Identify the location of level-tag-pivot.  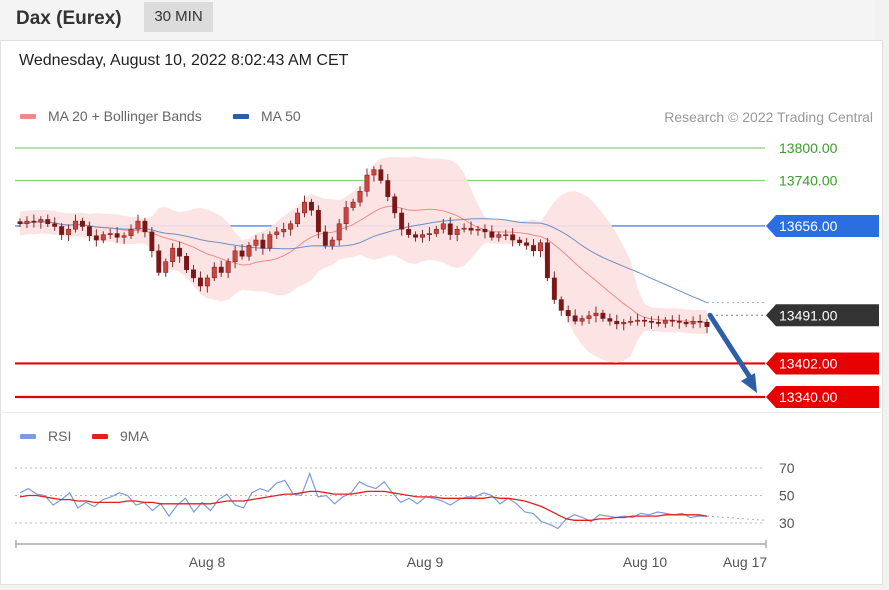
(822, 225).